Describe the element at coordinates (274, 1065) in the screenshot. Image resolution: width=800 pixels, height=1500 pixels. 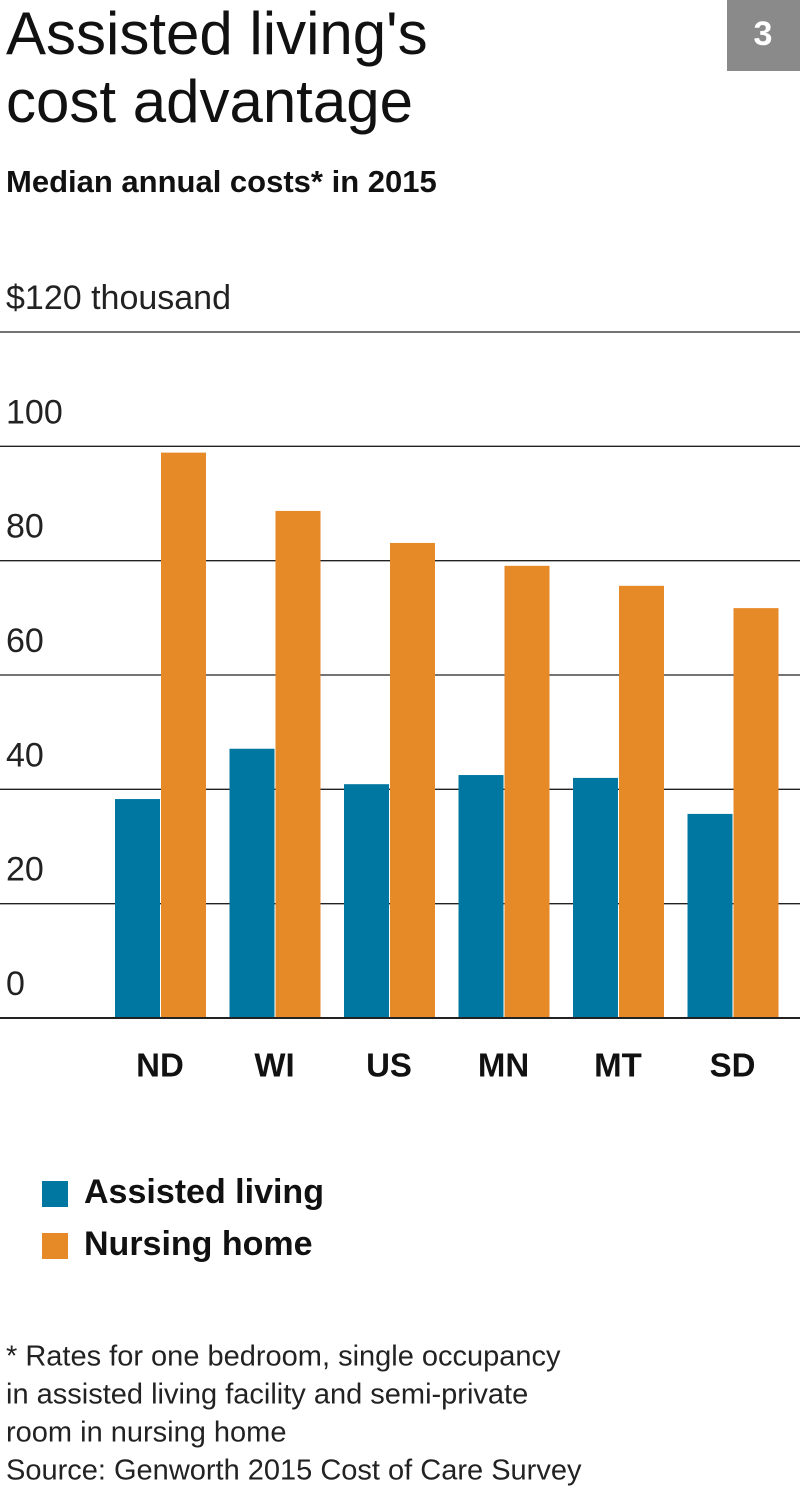
I see `x-tick-label: WI` at that location.